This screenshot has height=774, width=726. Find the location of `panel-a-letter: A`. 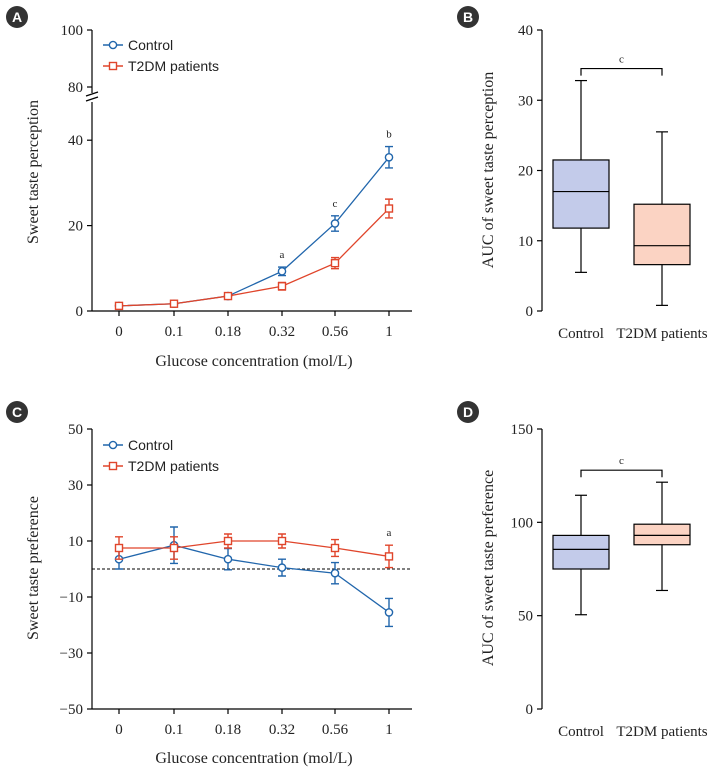

panel-a-letter: A is located at coordinates (17, 17).